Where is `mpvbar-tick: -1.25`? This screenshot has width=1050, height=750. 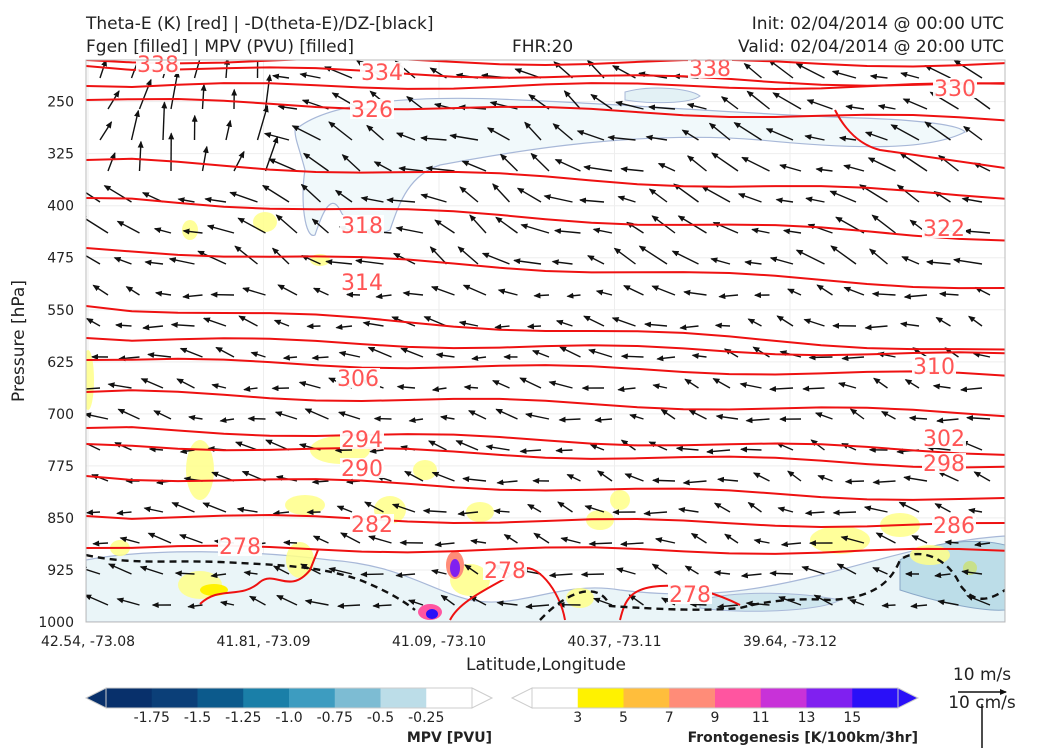
mpvbar-tick: -1.25 is located at coordinates (243, 718).